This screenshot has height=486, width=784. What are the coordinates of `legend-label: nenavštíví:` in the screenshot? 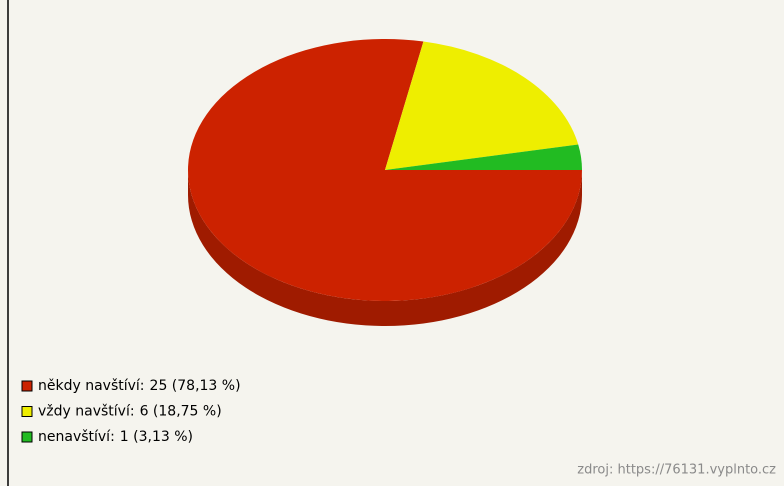 It's located at (76, 437).